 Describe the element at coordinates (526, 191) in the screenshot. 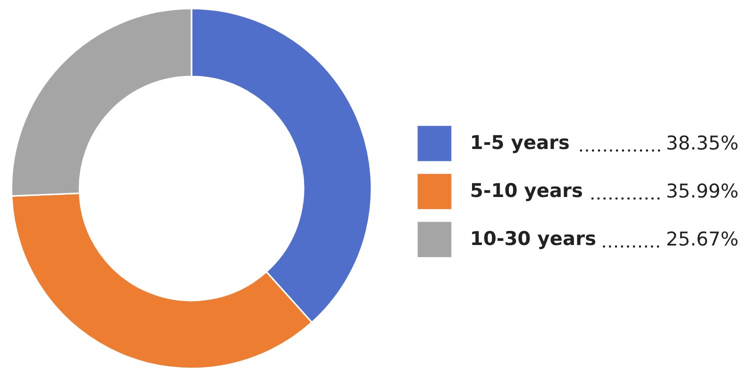

I see `legend-label: 5-10 years` at that location.